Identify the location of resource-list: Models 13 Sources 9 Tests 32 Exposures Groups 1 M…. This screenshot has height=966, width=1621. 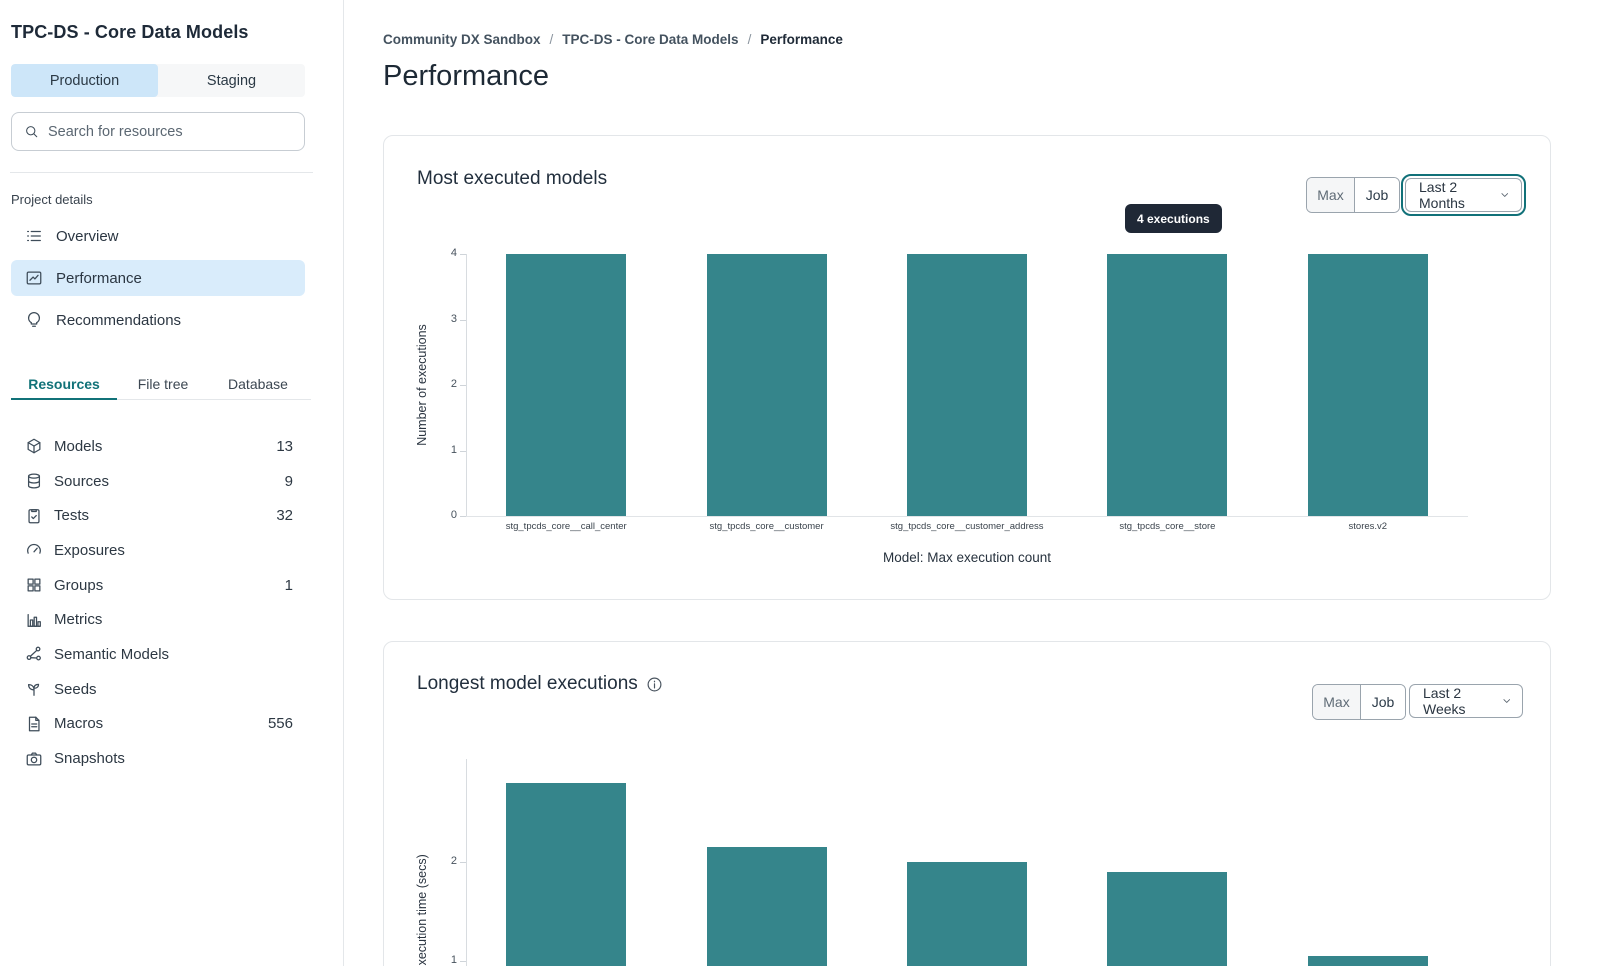
(155, 602).